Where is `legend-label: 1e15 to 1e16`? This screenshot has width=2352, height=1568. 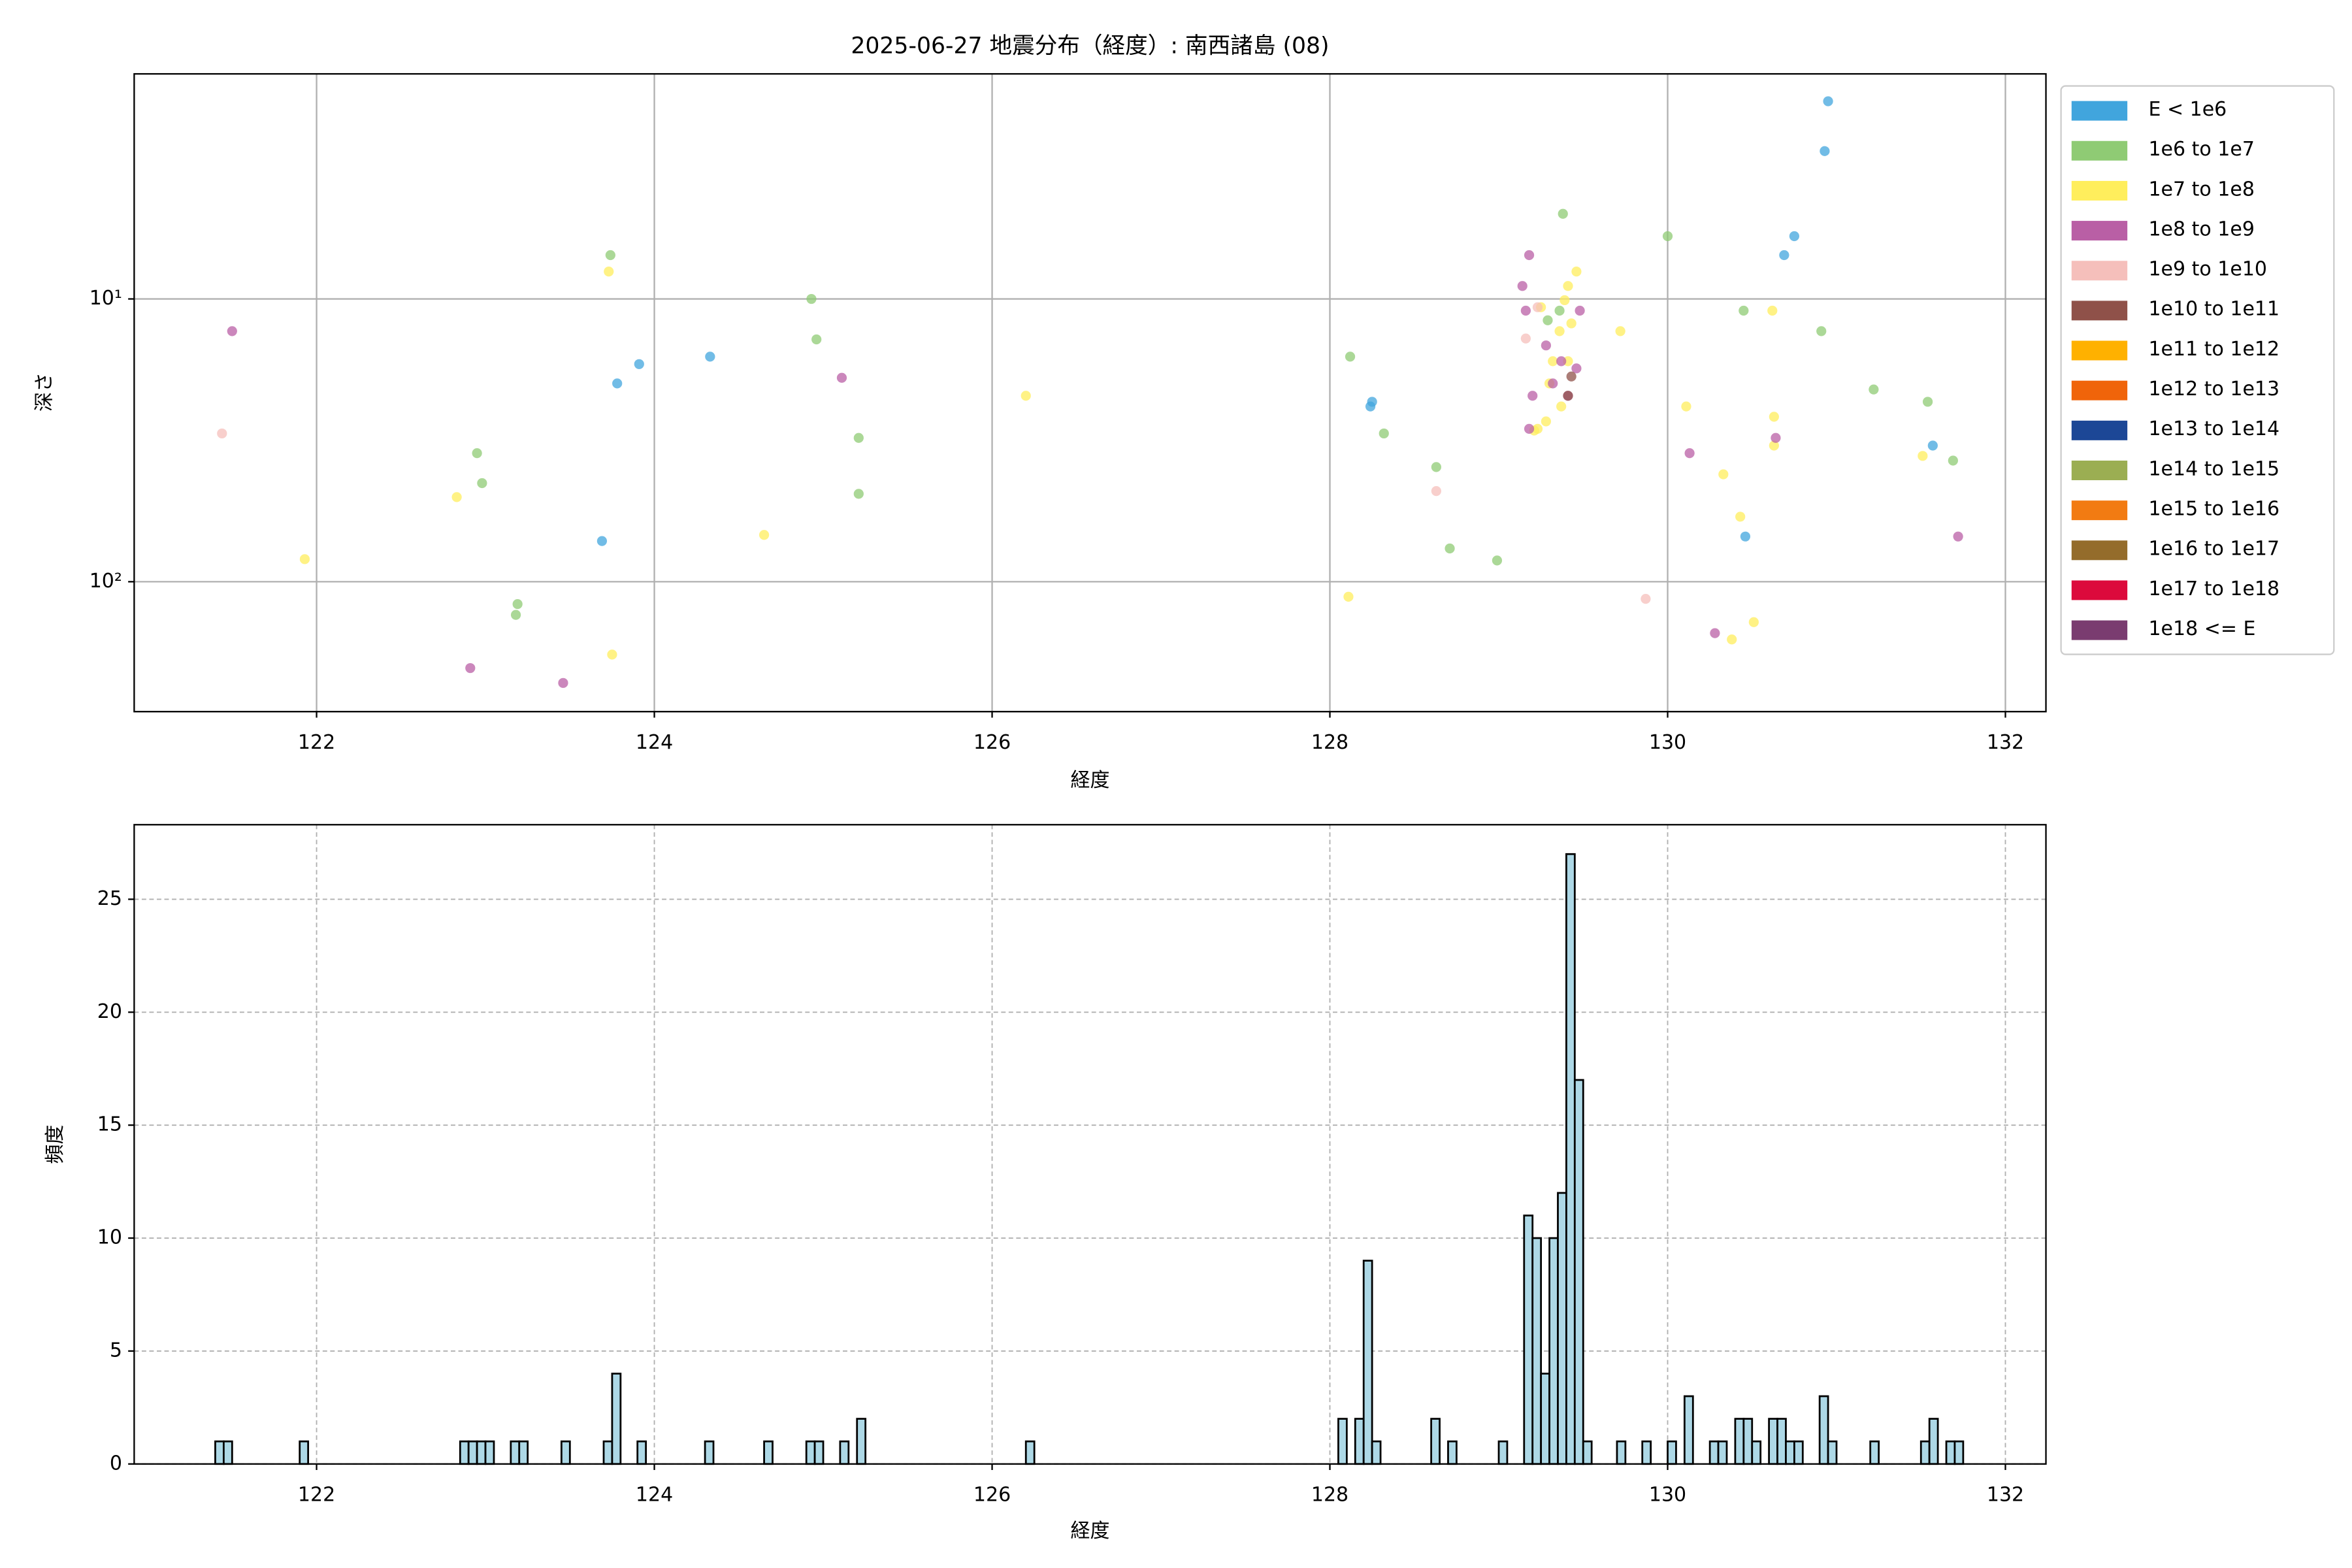 legend-label: 1e15 to 1e16 is located at coordinates (2213, 509).